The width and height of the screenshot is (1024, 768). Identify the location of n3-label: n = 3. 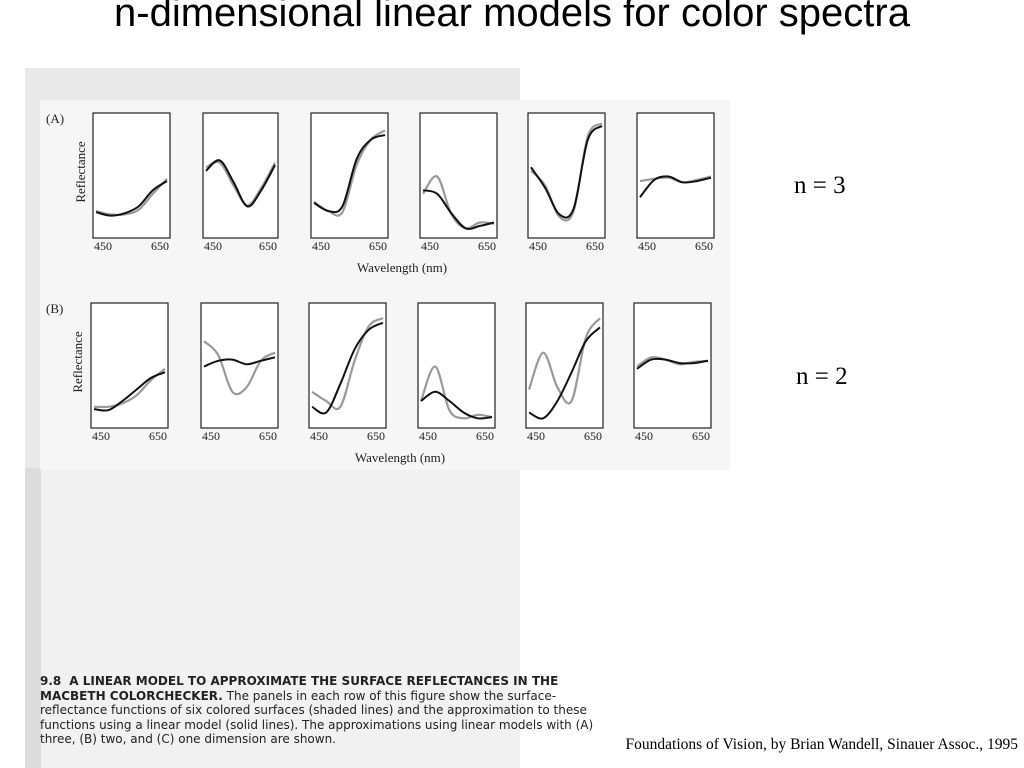
(820, 185).